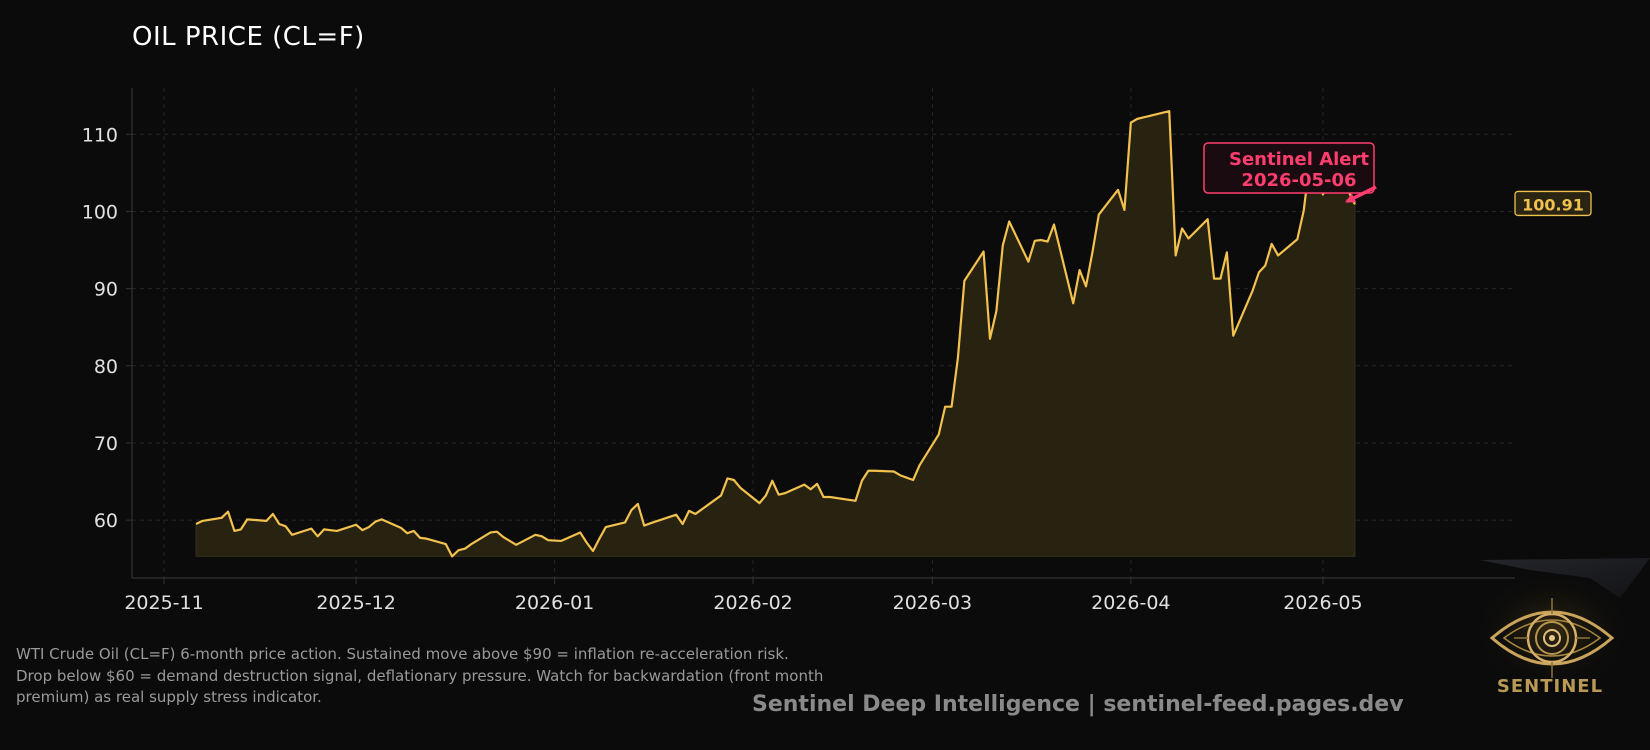 Image resolution: width=1650 pixels, height=750 pixels. I want to click on y-tick-label: 110, so click(100, 135).